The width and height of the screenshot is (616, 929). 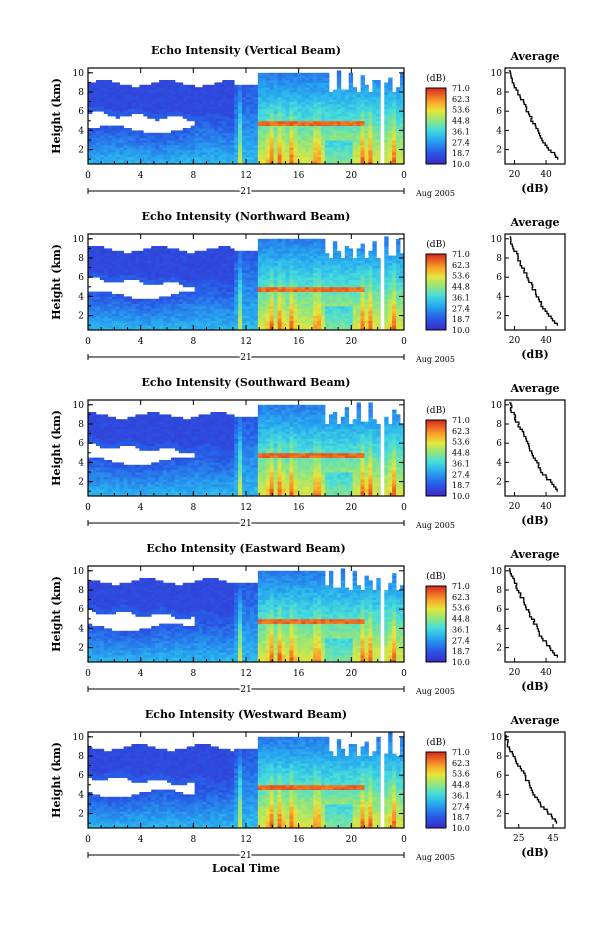 I want to click on date-label: Aug 2005, so click(x=435, y=193).